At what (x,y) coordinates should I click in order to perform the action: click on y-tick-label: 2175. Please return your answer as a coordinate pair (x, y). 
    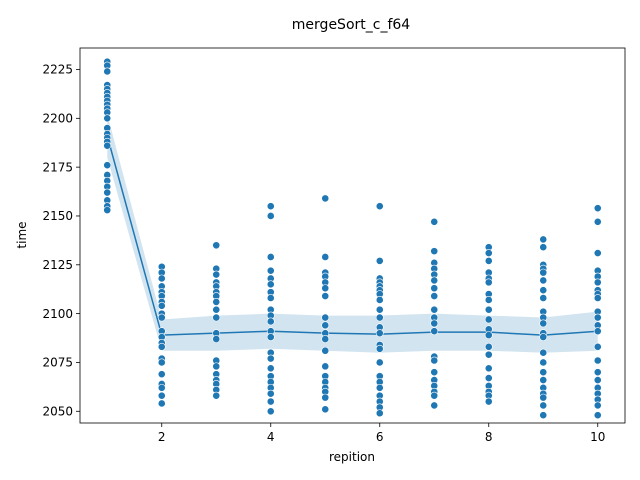
    Looking at the image, I should click on (57, 167).